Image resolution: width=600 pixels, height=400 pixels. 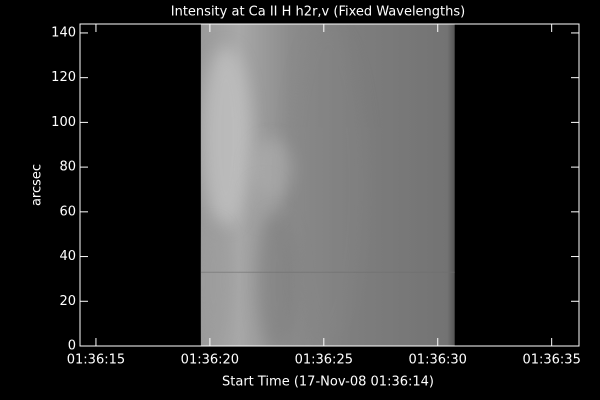 What do you see at coordinates (551, 360) in the screenshot?
I see `x-tick-label: 01:36:35` at bounding box center [551, 360].